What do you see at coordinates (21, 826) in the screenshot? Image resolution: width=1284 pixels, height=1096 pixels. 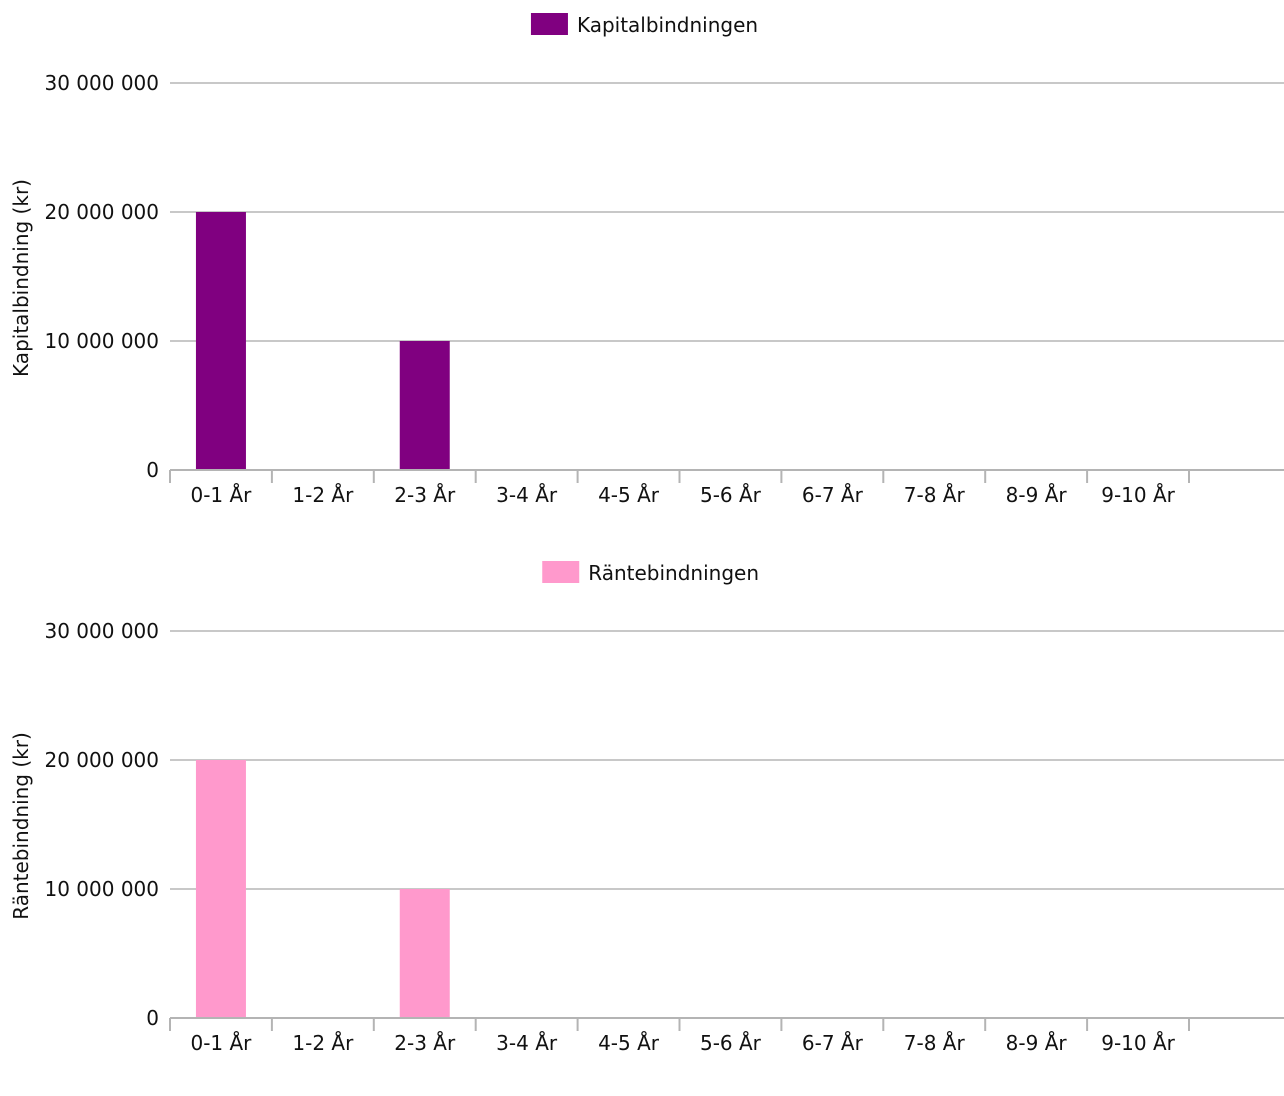 I see `y-axis-label: Räntebindning (kr)` at bounding box center [21, 826].